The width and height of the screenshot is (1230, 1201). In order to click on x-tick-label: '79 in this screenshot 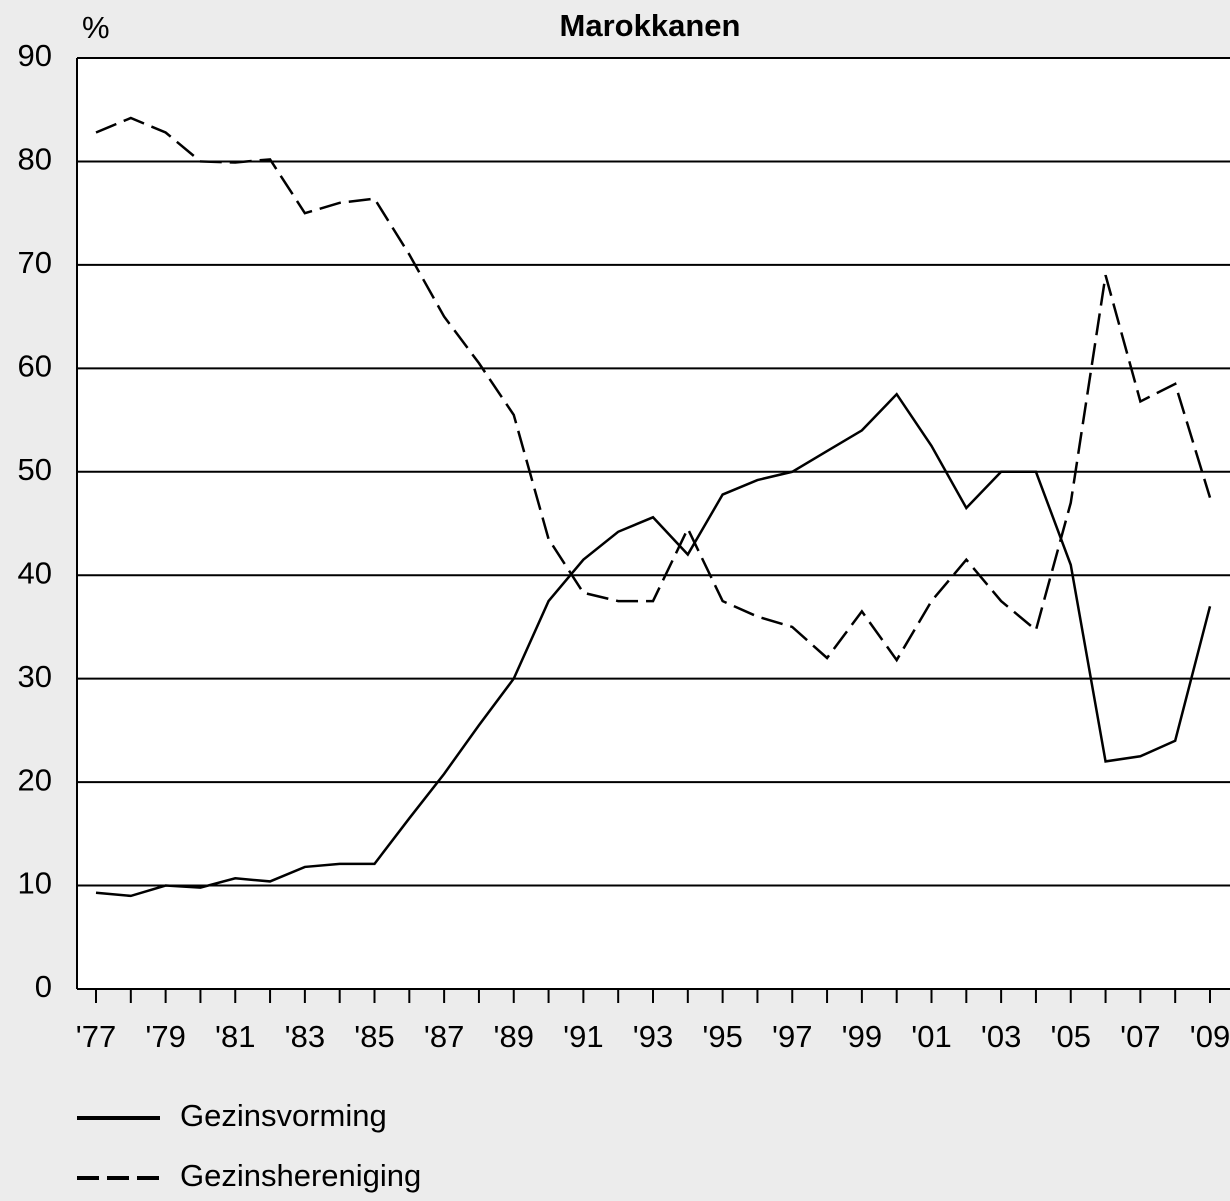, I will do `click(165, 1036)`.